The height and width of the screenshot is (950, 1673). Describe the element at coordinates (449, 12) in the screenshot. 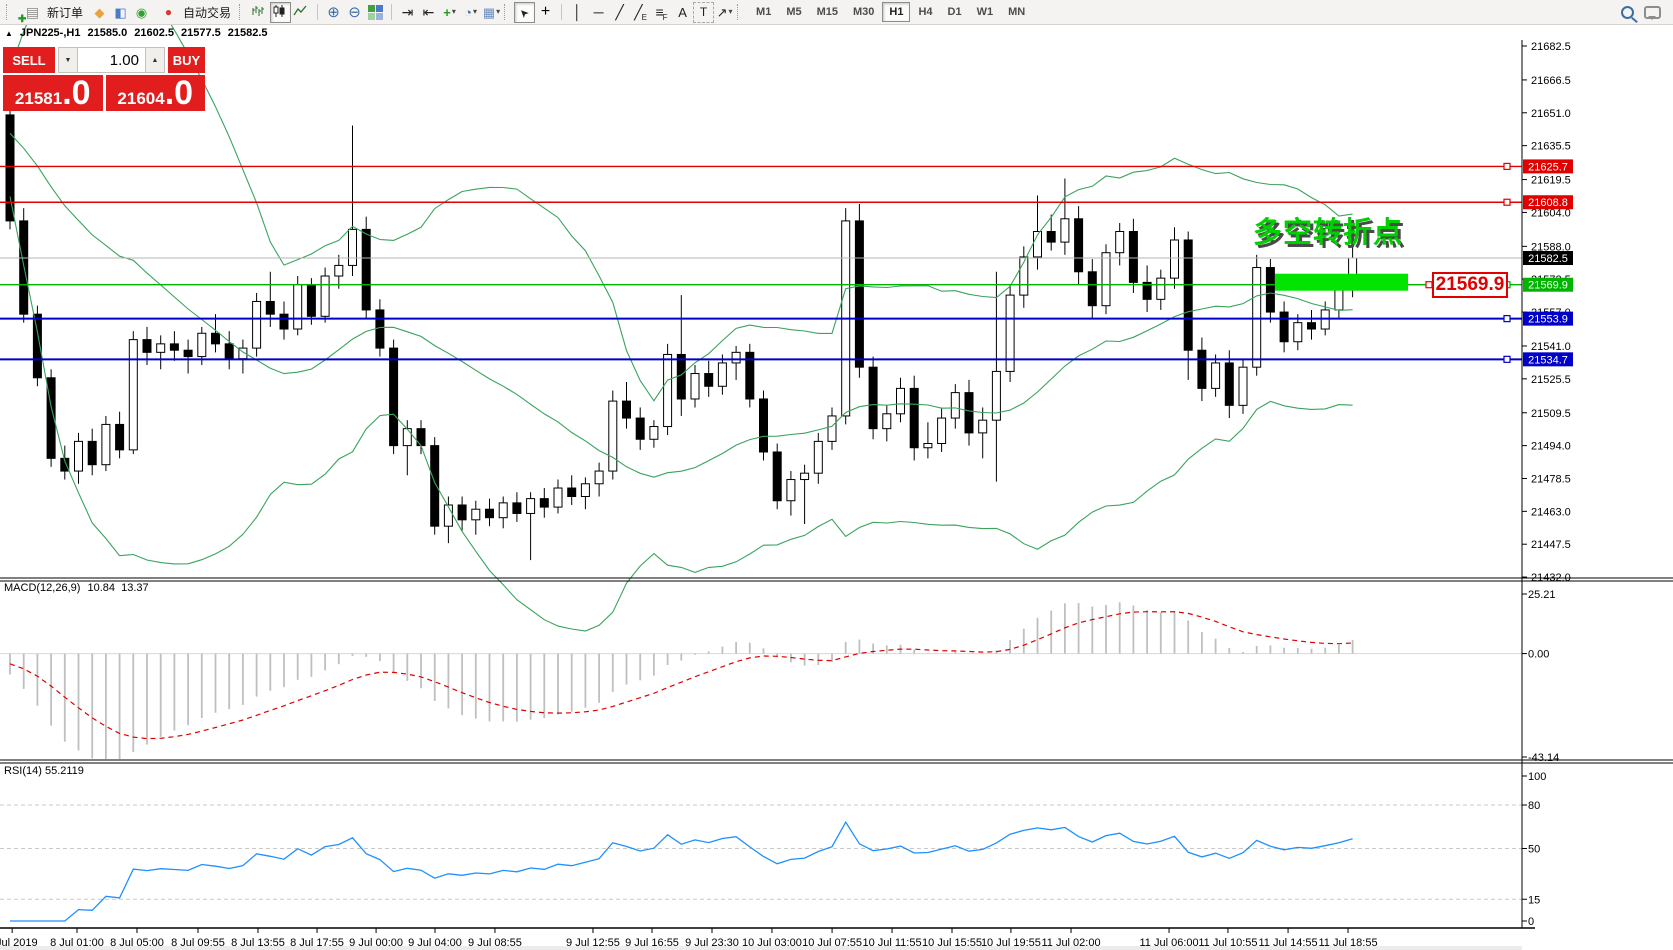

I see `new-chart-button: + ▾` at that location.